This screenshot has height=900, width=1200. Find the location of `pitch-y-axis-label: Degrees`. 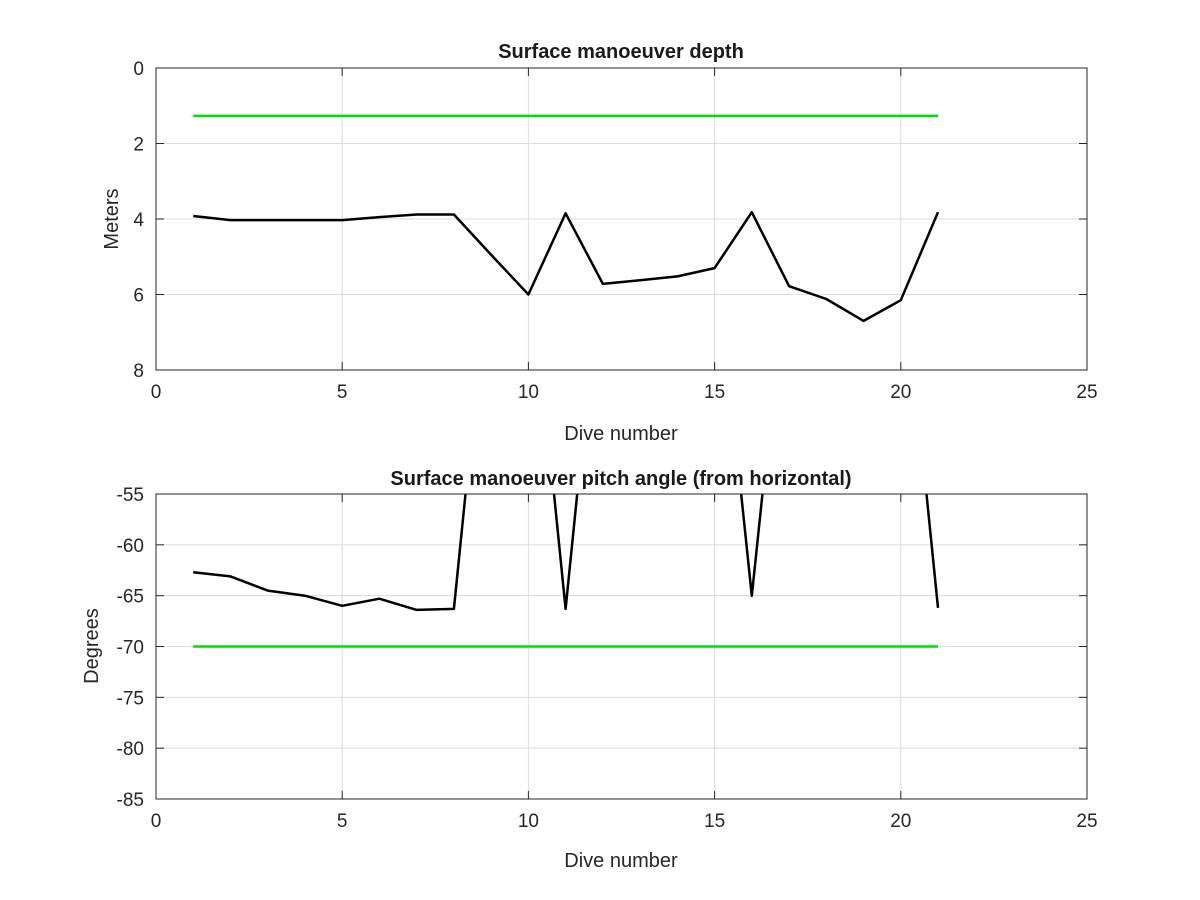

pitch-y-axis-label: Degrees is located at coordinates (92, 646).